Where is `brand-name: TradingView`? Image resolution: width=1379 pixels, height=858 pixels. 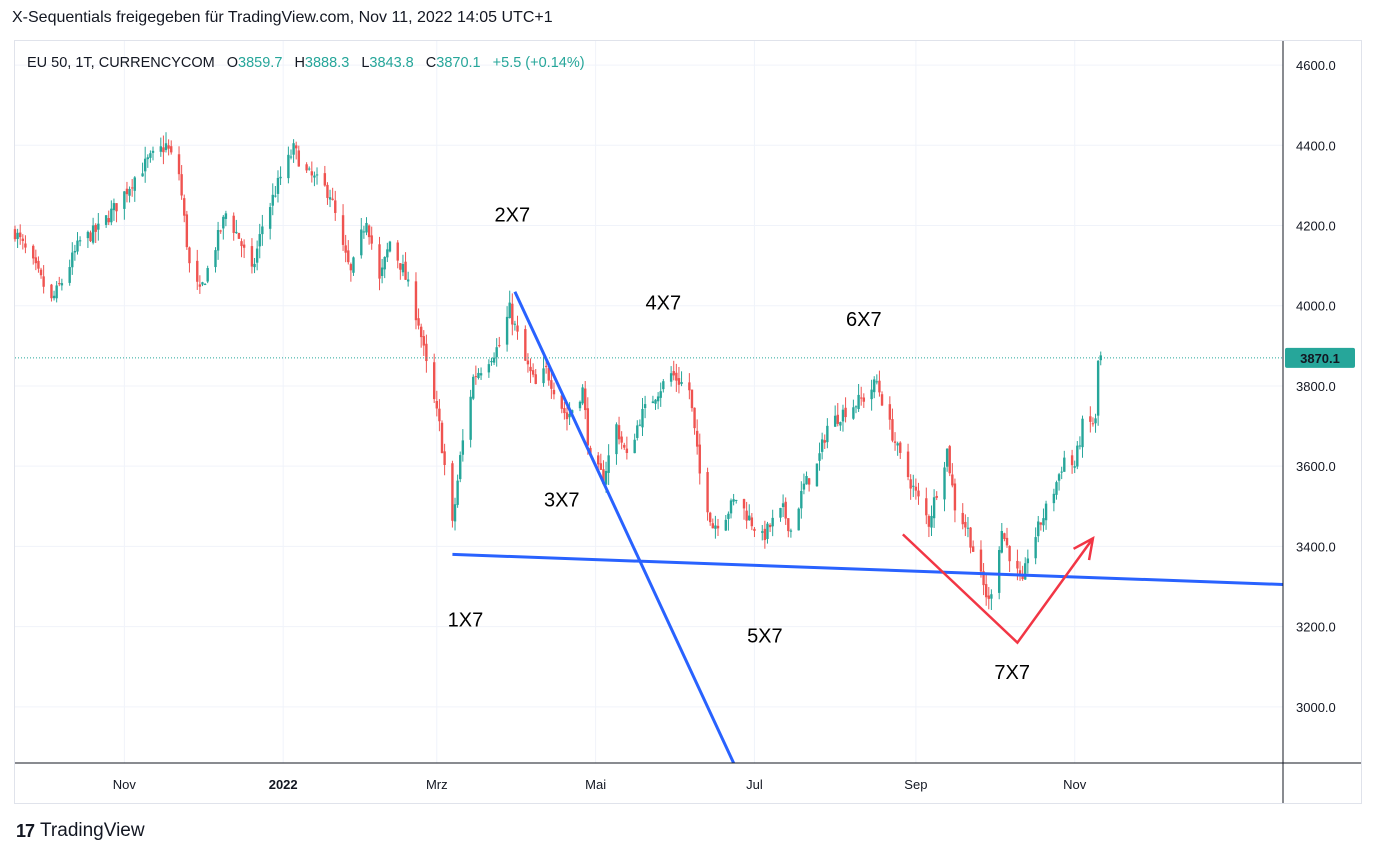
brand-name: TradingView is located at coordinates (92, 830).